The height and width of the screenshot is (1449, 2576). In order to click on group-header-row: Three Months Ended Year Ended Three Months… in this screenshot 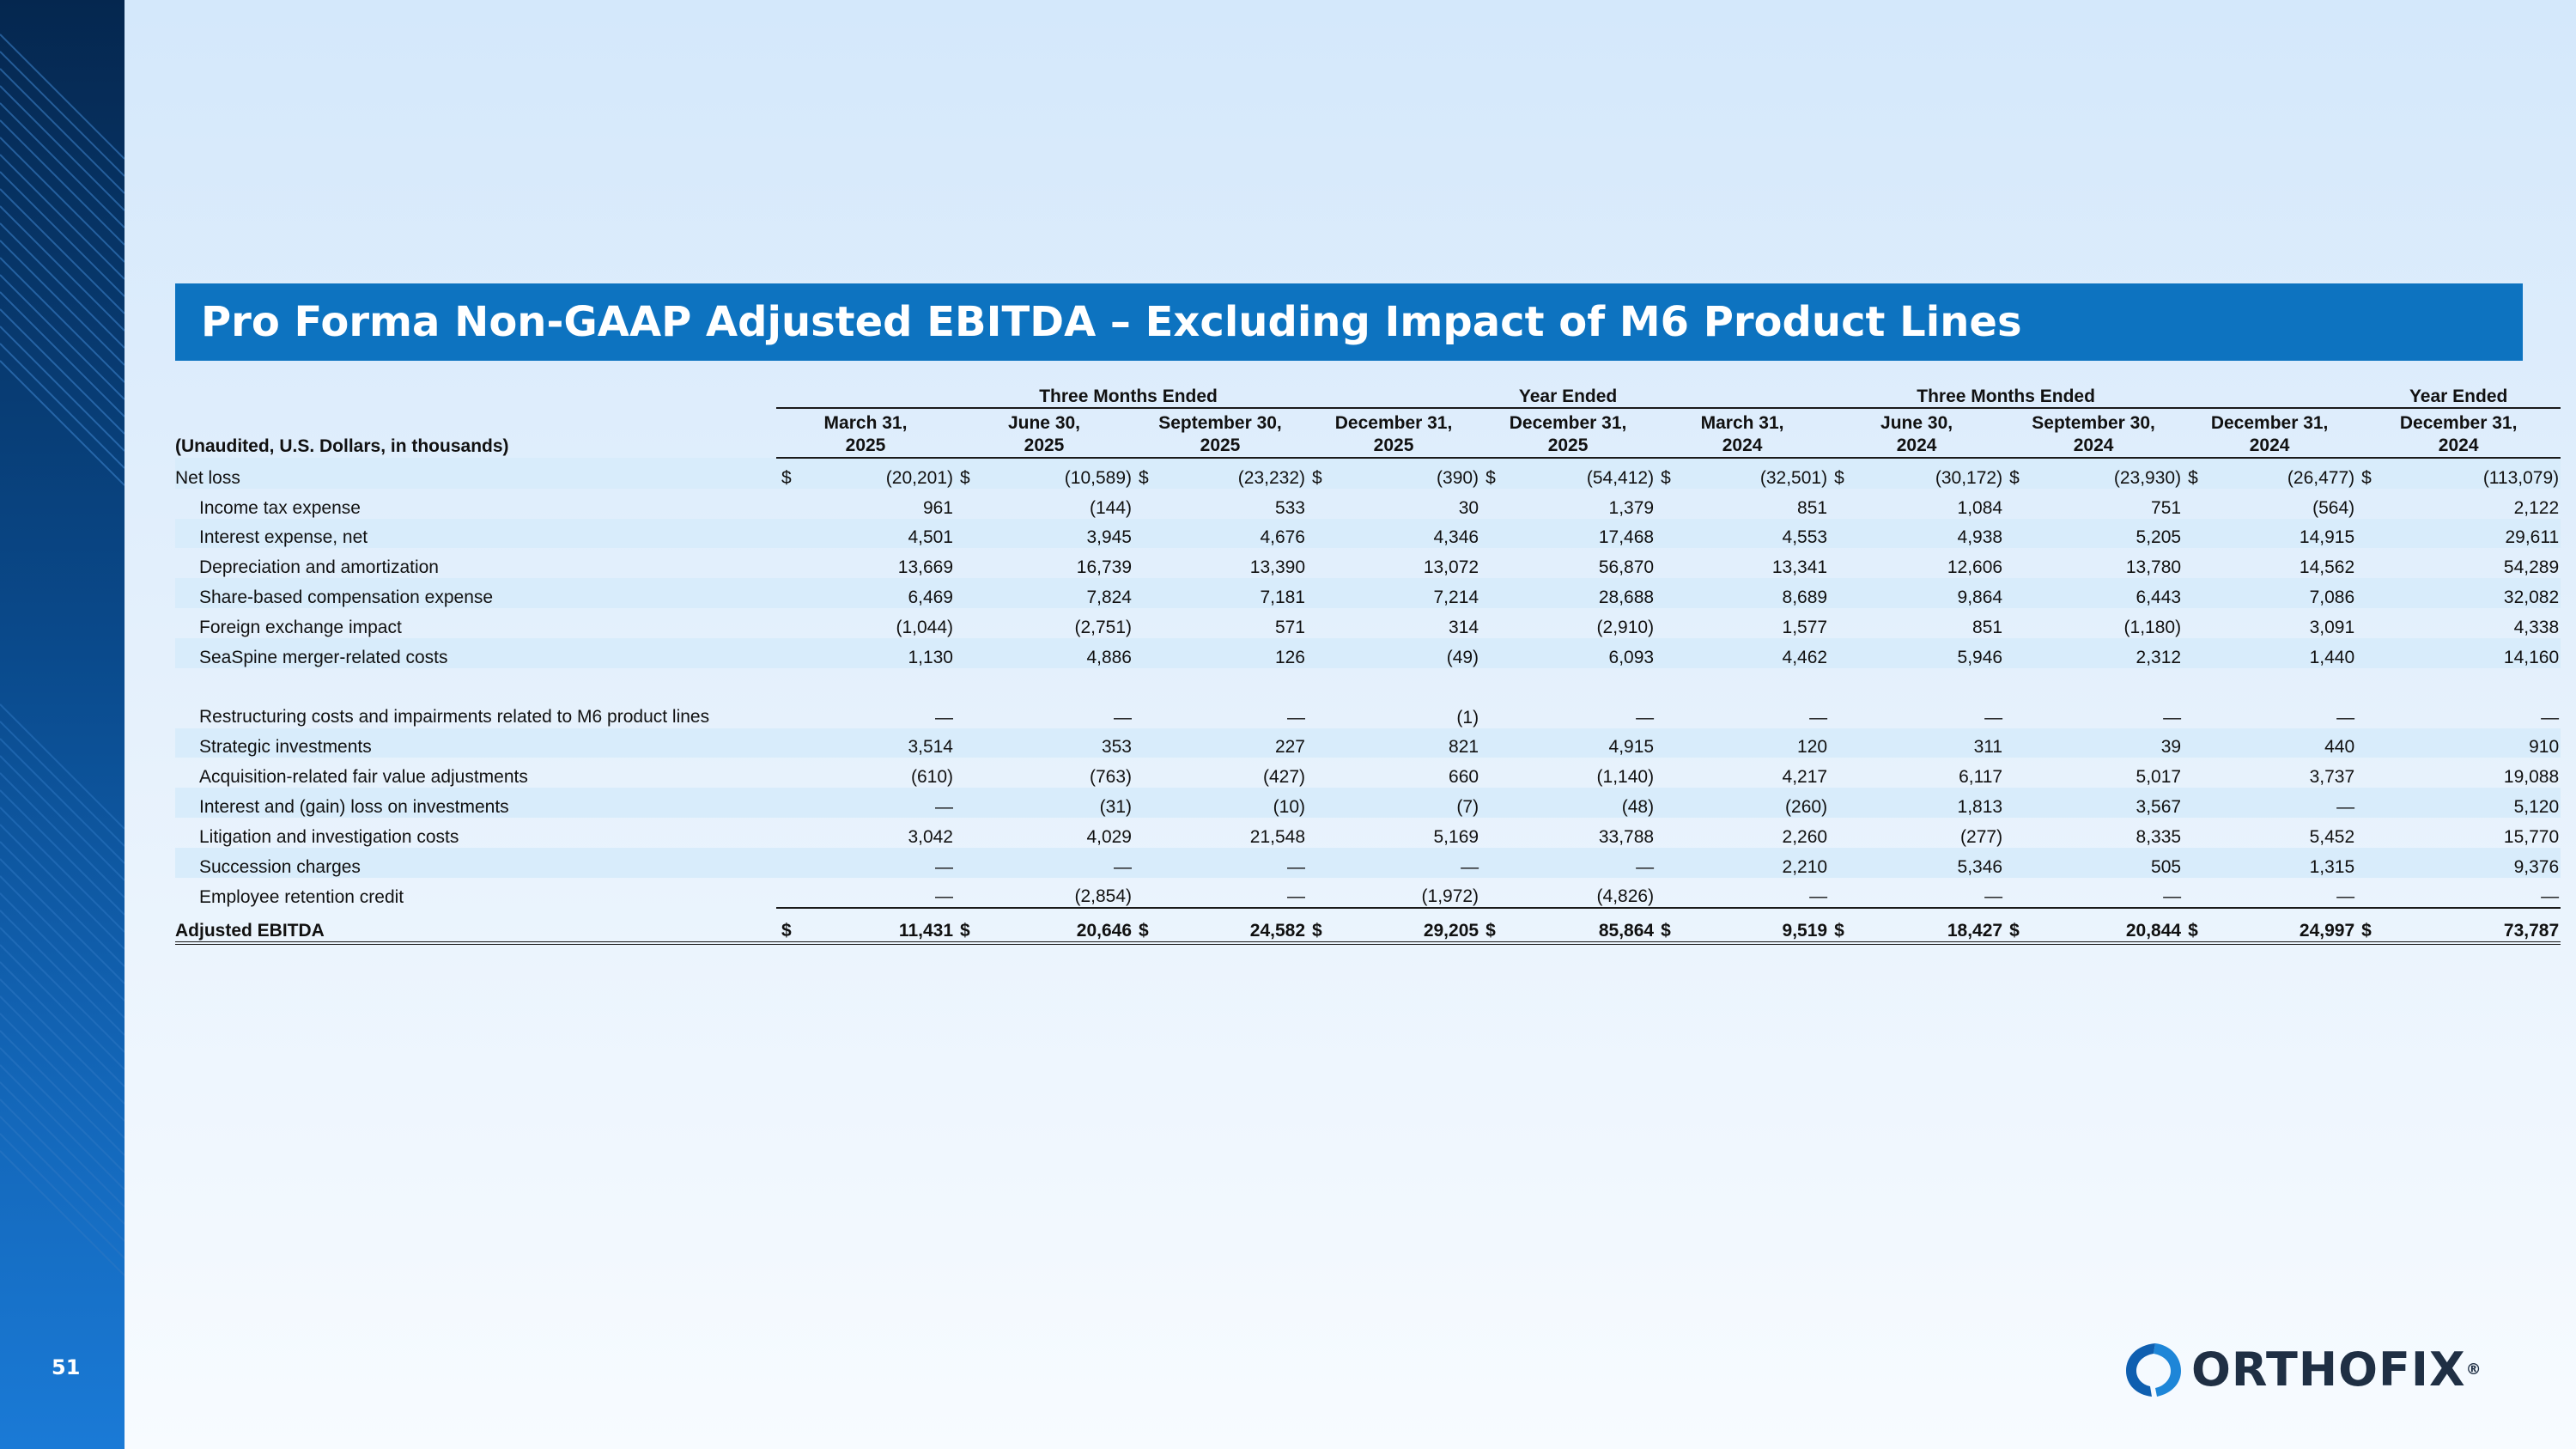, I will do `click(1368, 395)`.